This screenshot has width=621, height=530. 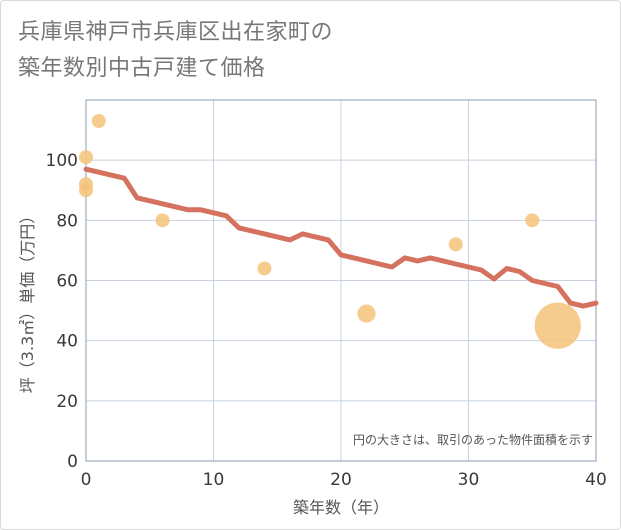 What do you see at coordinates (214, 480) in the screenshot?
I see `x-tick-label: 10` at bounding box center [214, 480].